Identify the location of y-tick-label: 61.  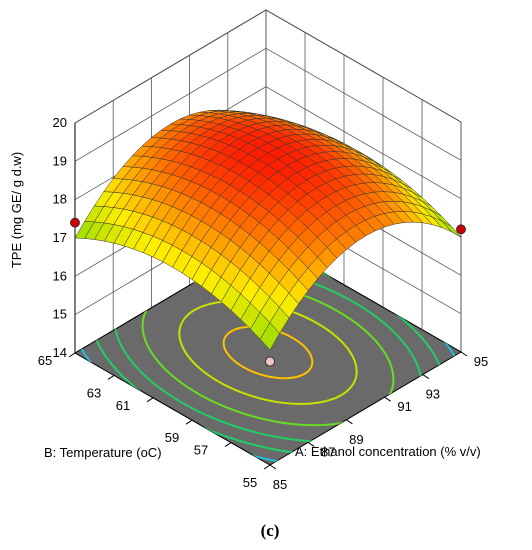
(123, 405).